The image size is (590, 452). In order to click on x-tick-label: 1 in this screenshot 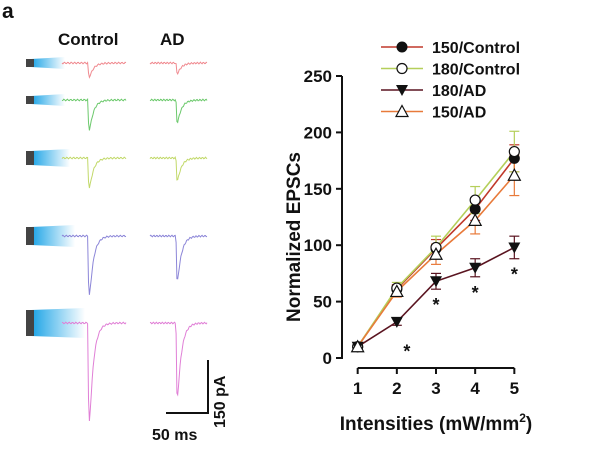, I will do `click(357, 388)`.